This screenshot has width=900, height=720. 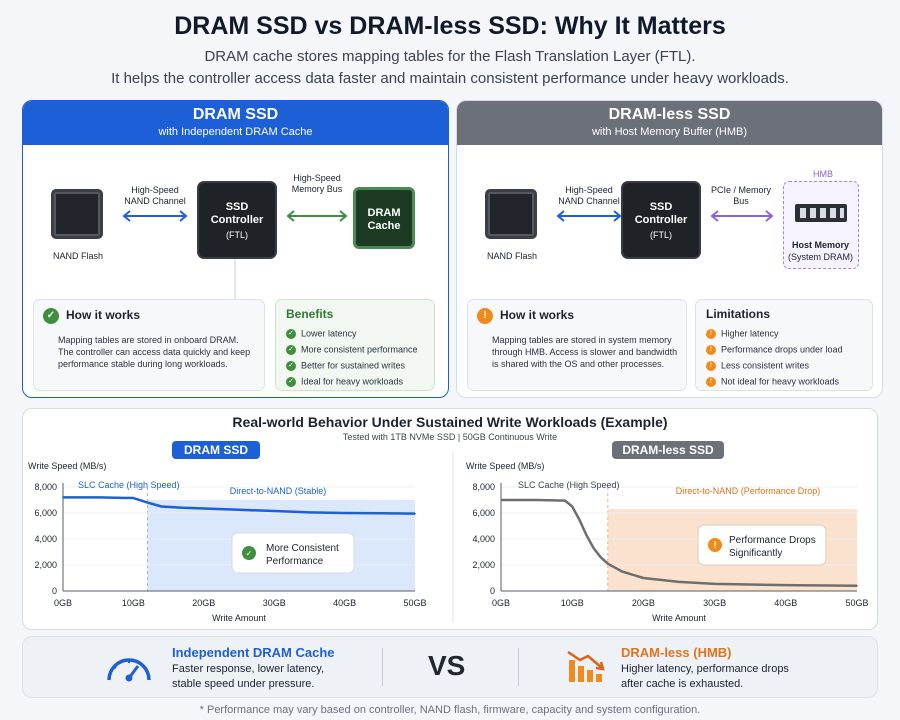 I want to click on dram-label-2: Cache, so click(x=384, y=226).